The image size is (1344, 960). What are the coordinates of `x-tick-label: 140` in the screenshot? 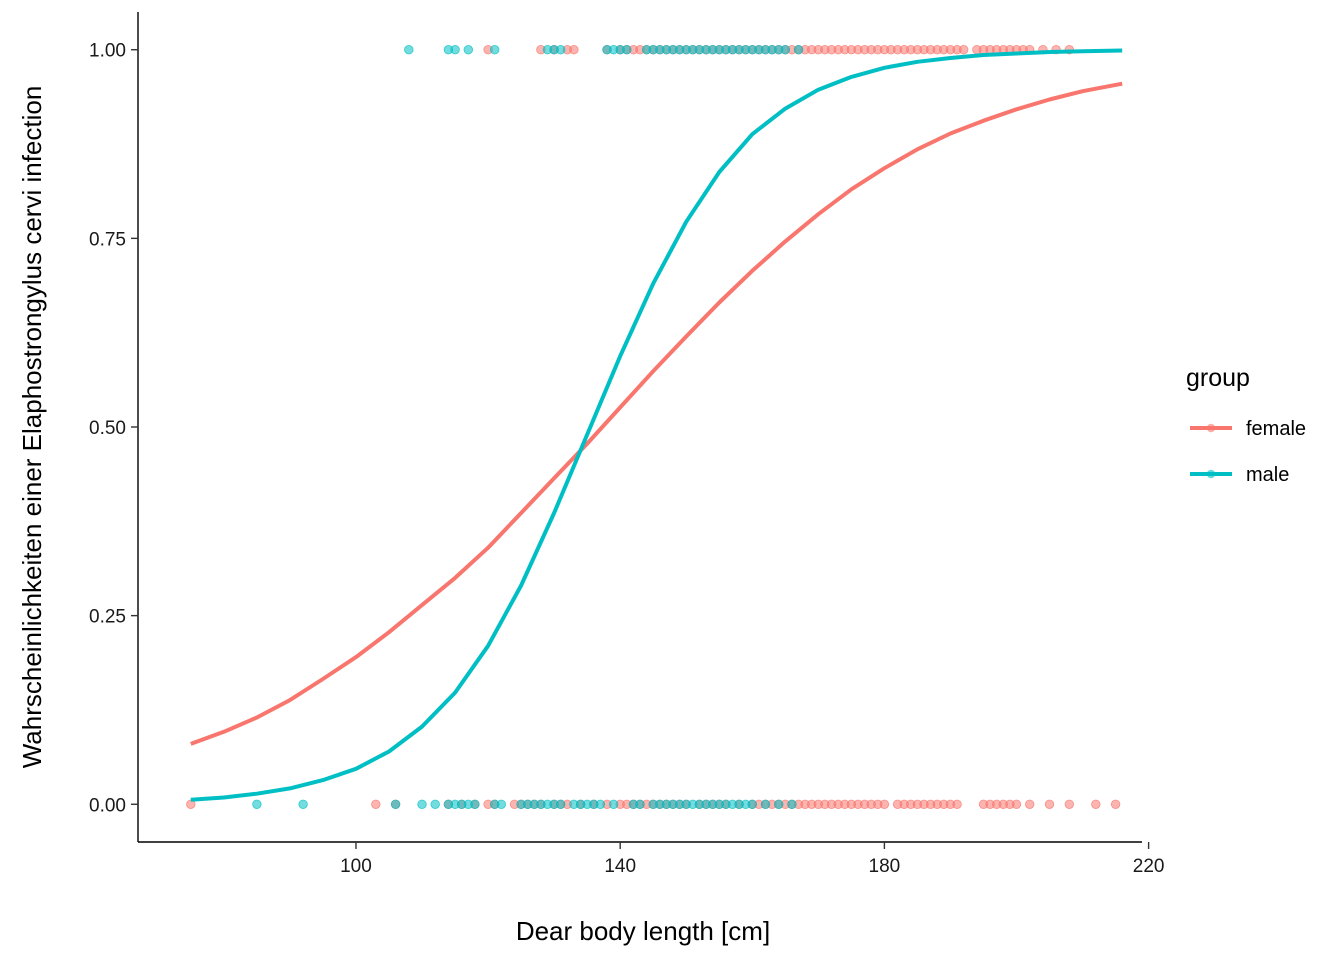 It's located at (620, 866).